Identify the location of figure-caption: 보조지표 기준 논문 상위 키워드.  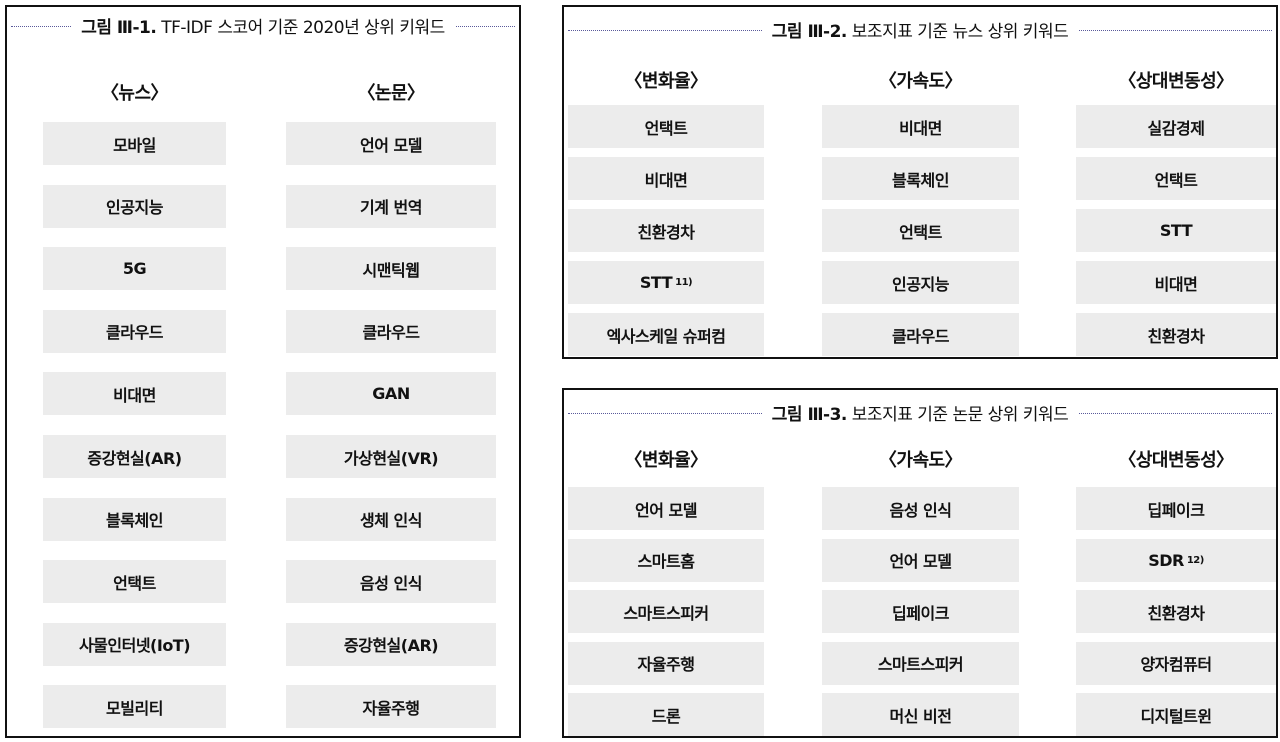
(960, 415).